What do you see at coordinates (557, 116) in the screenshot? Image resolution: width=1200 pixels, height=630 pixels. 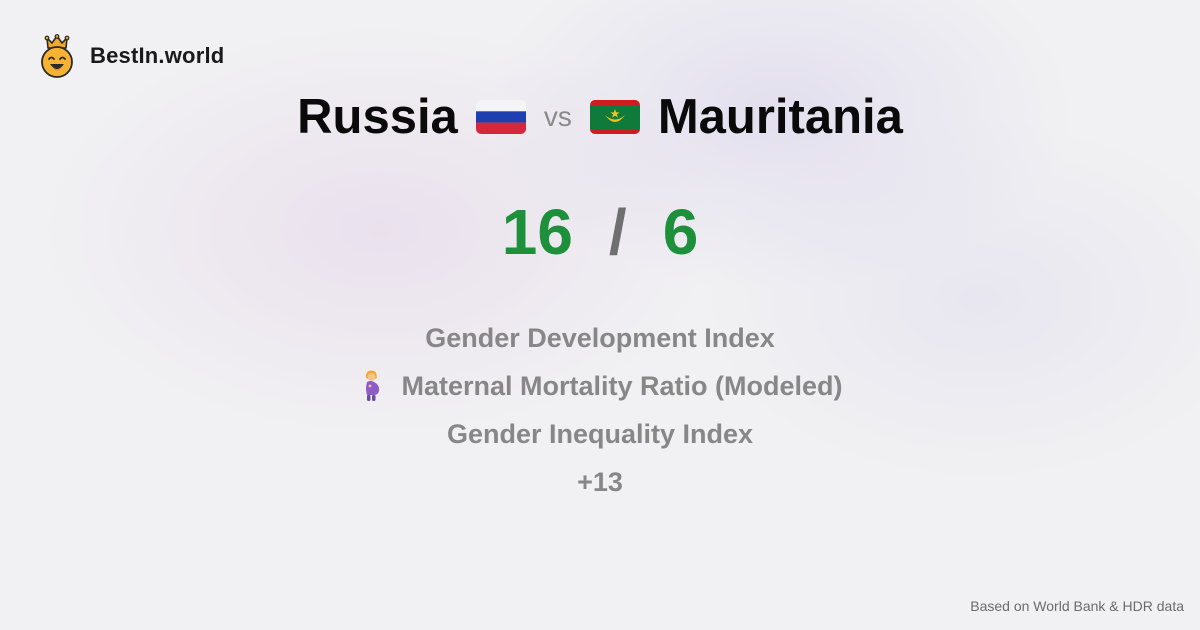 I see `vs-label: vs` at bounding box center [557, 116].